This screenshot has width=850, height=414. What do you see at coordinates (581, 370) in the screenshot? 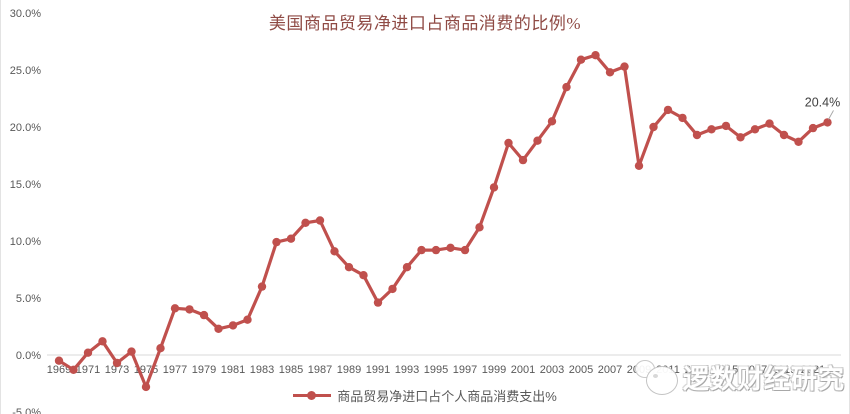
I see `x-axis-tick-label: 2005` at bounding box center [581, 370].